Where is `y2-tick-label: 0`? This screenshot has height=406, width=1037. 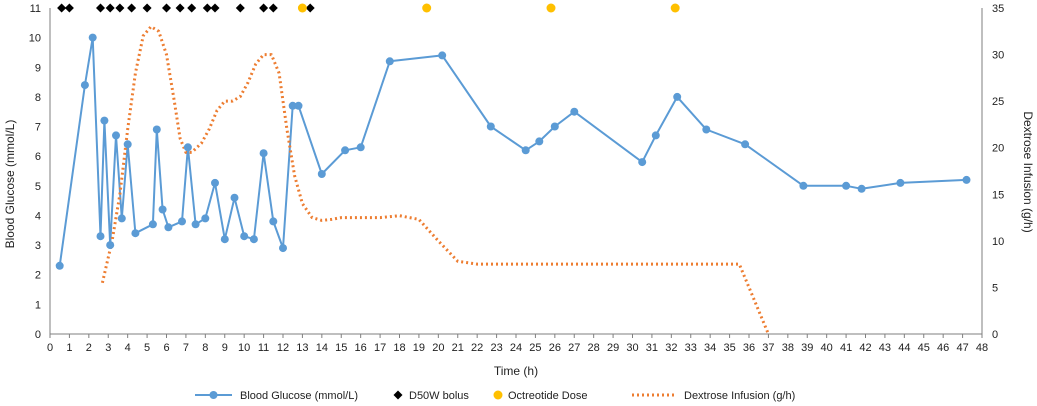
y2-tick-label: 0 is located at coordinates (995, 335).